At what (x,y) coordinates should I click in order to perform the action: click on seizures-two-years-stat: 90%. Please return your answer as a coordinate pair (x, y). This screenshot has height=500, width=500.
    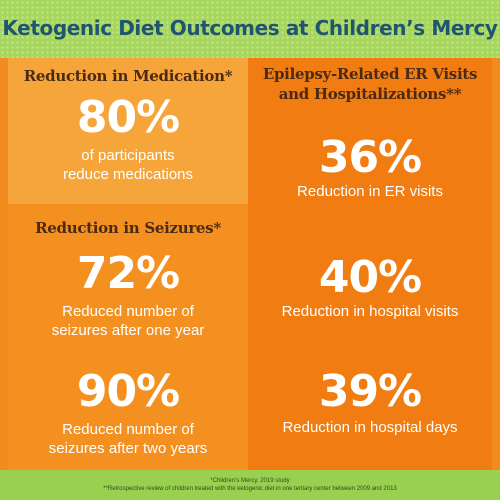
    Looking at the image, I should click on (128, 391).